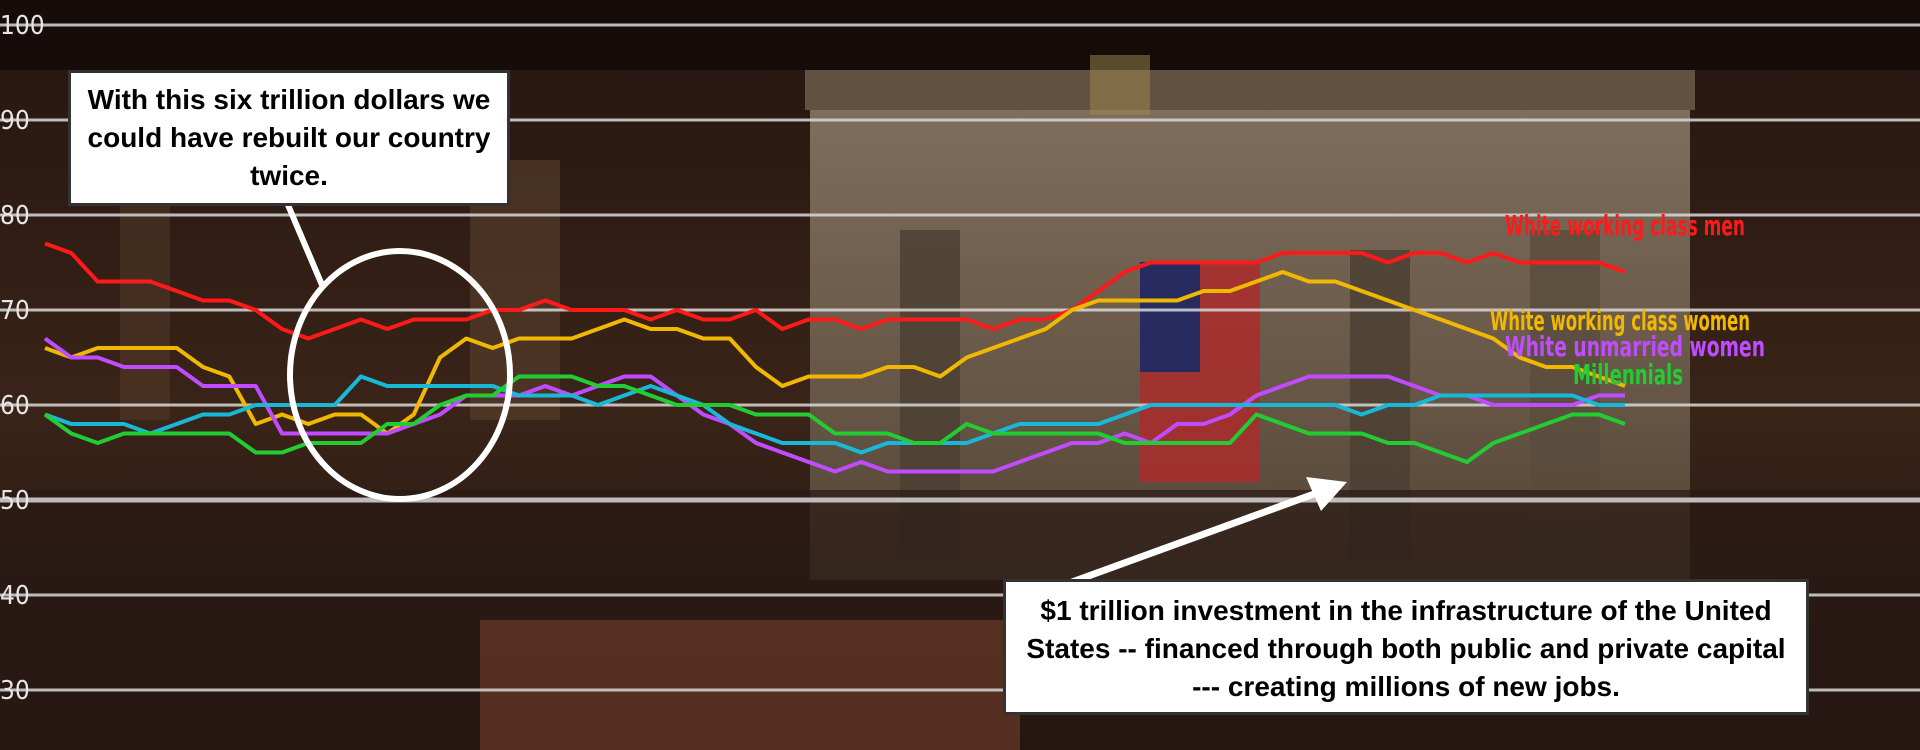  Describe the element at coordinates (15, 216) in the screenshot. I see `y-tick-label: 80` at that location.